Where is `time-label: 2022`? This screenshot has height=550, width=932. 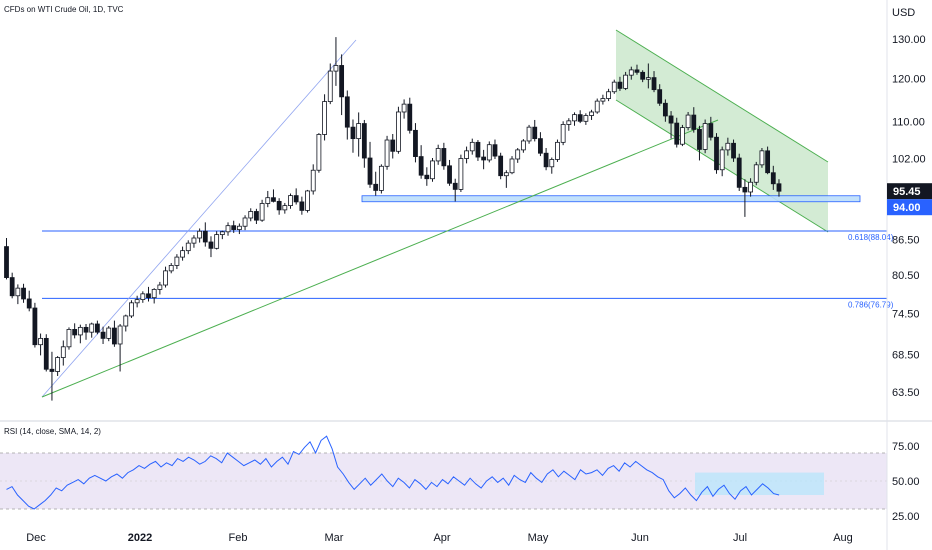 time-label: 2022 is located at coordinates (140, 538).